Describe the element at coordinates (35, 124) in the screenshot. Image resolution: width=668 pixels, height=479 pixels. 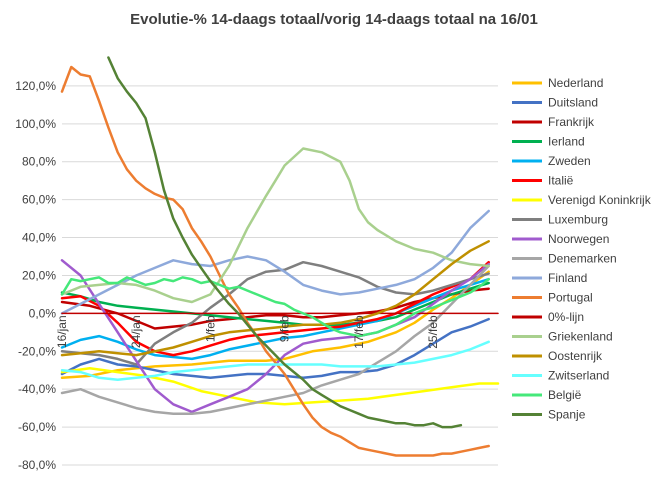
I see `y-tick-label: 100,0%` at that location.